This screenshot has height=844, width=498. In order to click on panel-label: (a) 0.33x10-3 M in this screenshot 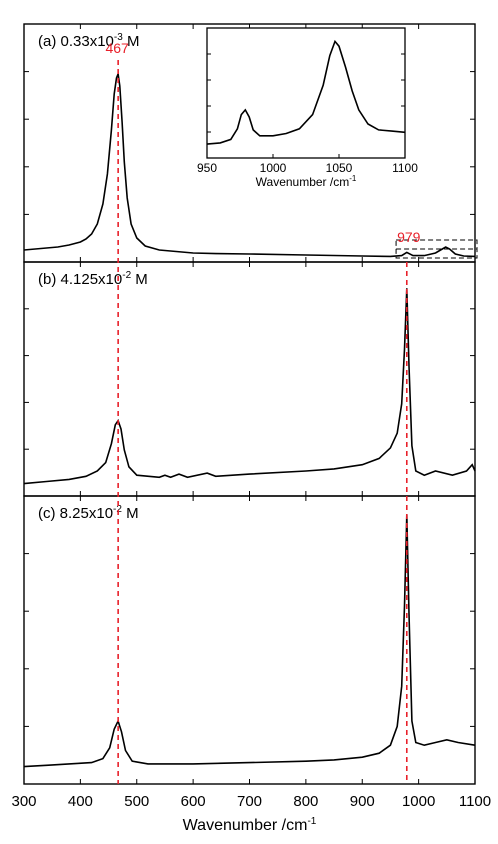, I will do `click(88, 41)`.